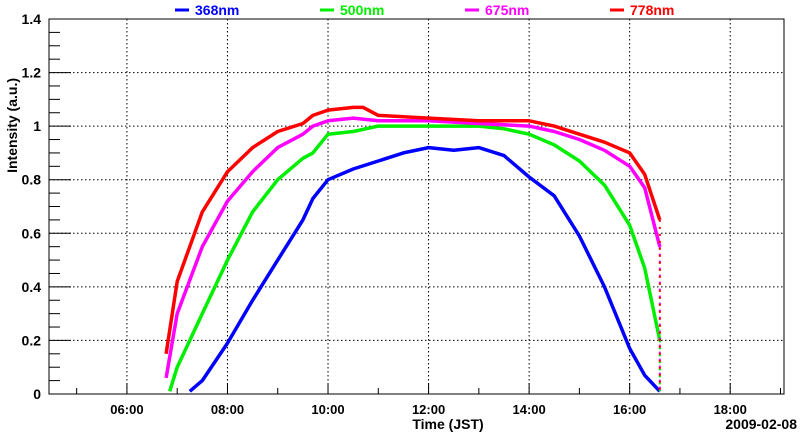 Image resolution: width=800 pixels, height=439 pixels. What do you see at coordinates (424, 10) in the screenshot?
I see `legend: 368nm 500nm 675nm 778nm` at bounding box center [424, 10].